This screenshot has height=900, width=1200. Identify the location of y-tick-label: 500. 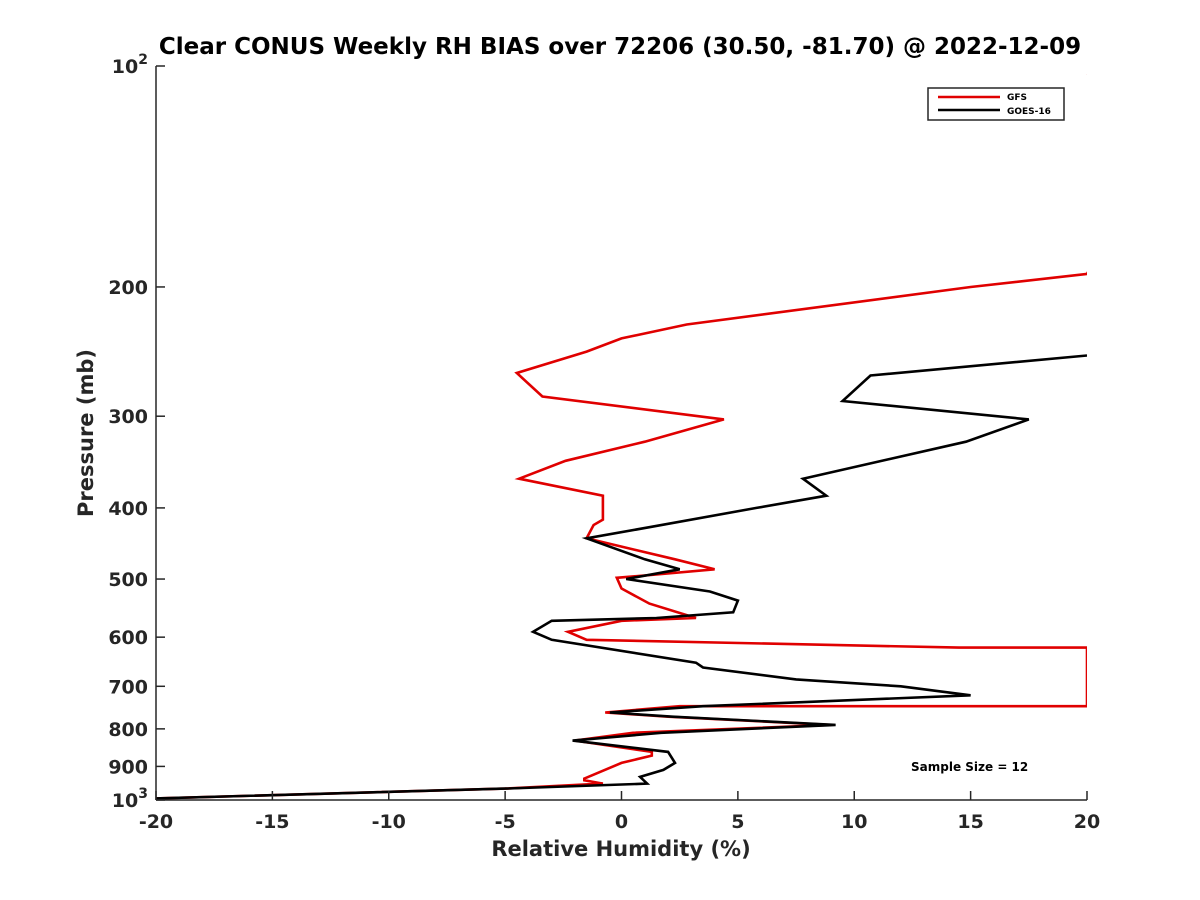
(128, 580).